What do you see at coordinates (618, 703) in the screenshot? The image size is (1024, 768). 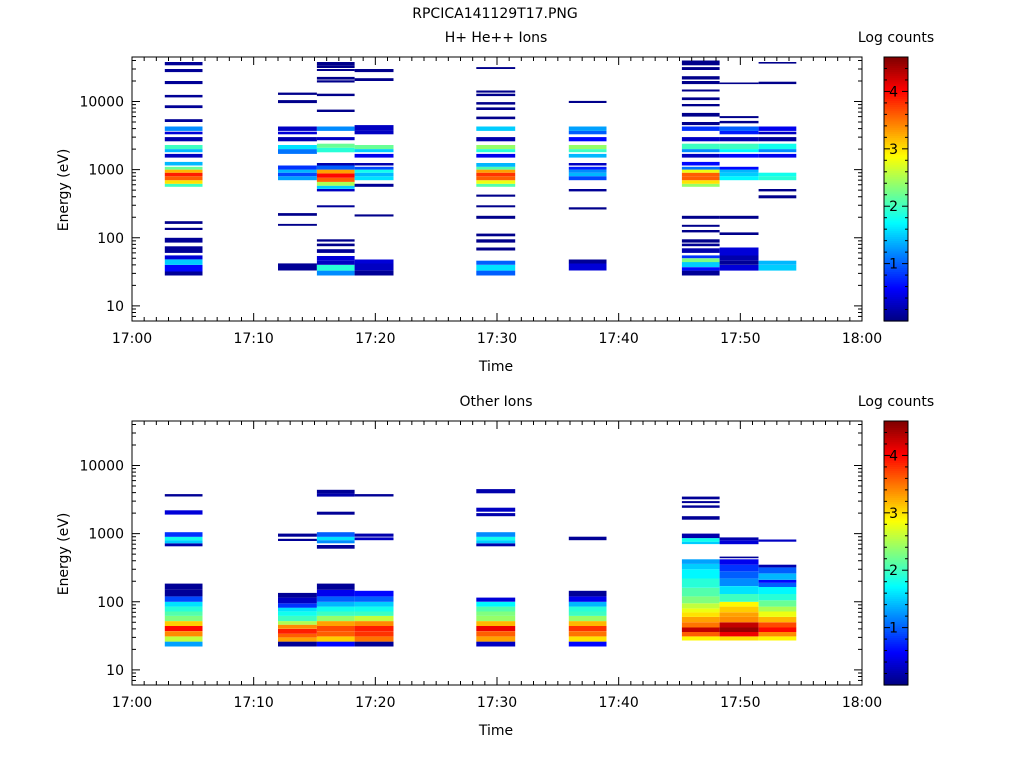 I see `x-tick-label: 17:40` at bounding box center [618, 703].